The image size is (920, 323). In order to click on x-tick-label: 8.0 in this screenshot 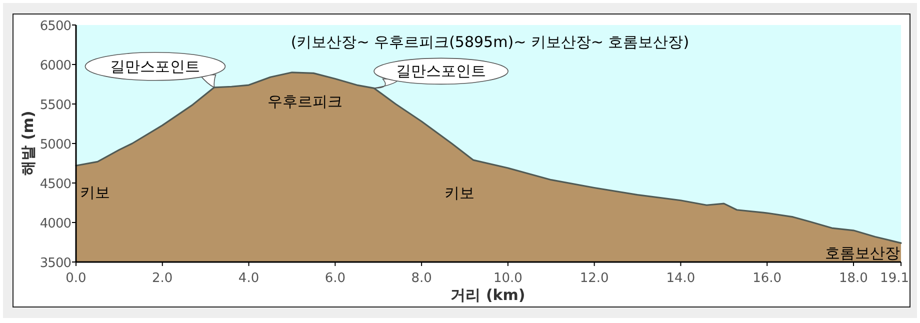, I will do `click(421, 278)`.